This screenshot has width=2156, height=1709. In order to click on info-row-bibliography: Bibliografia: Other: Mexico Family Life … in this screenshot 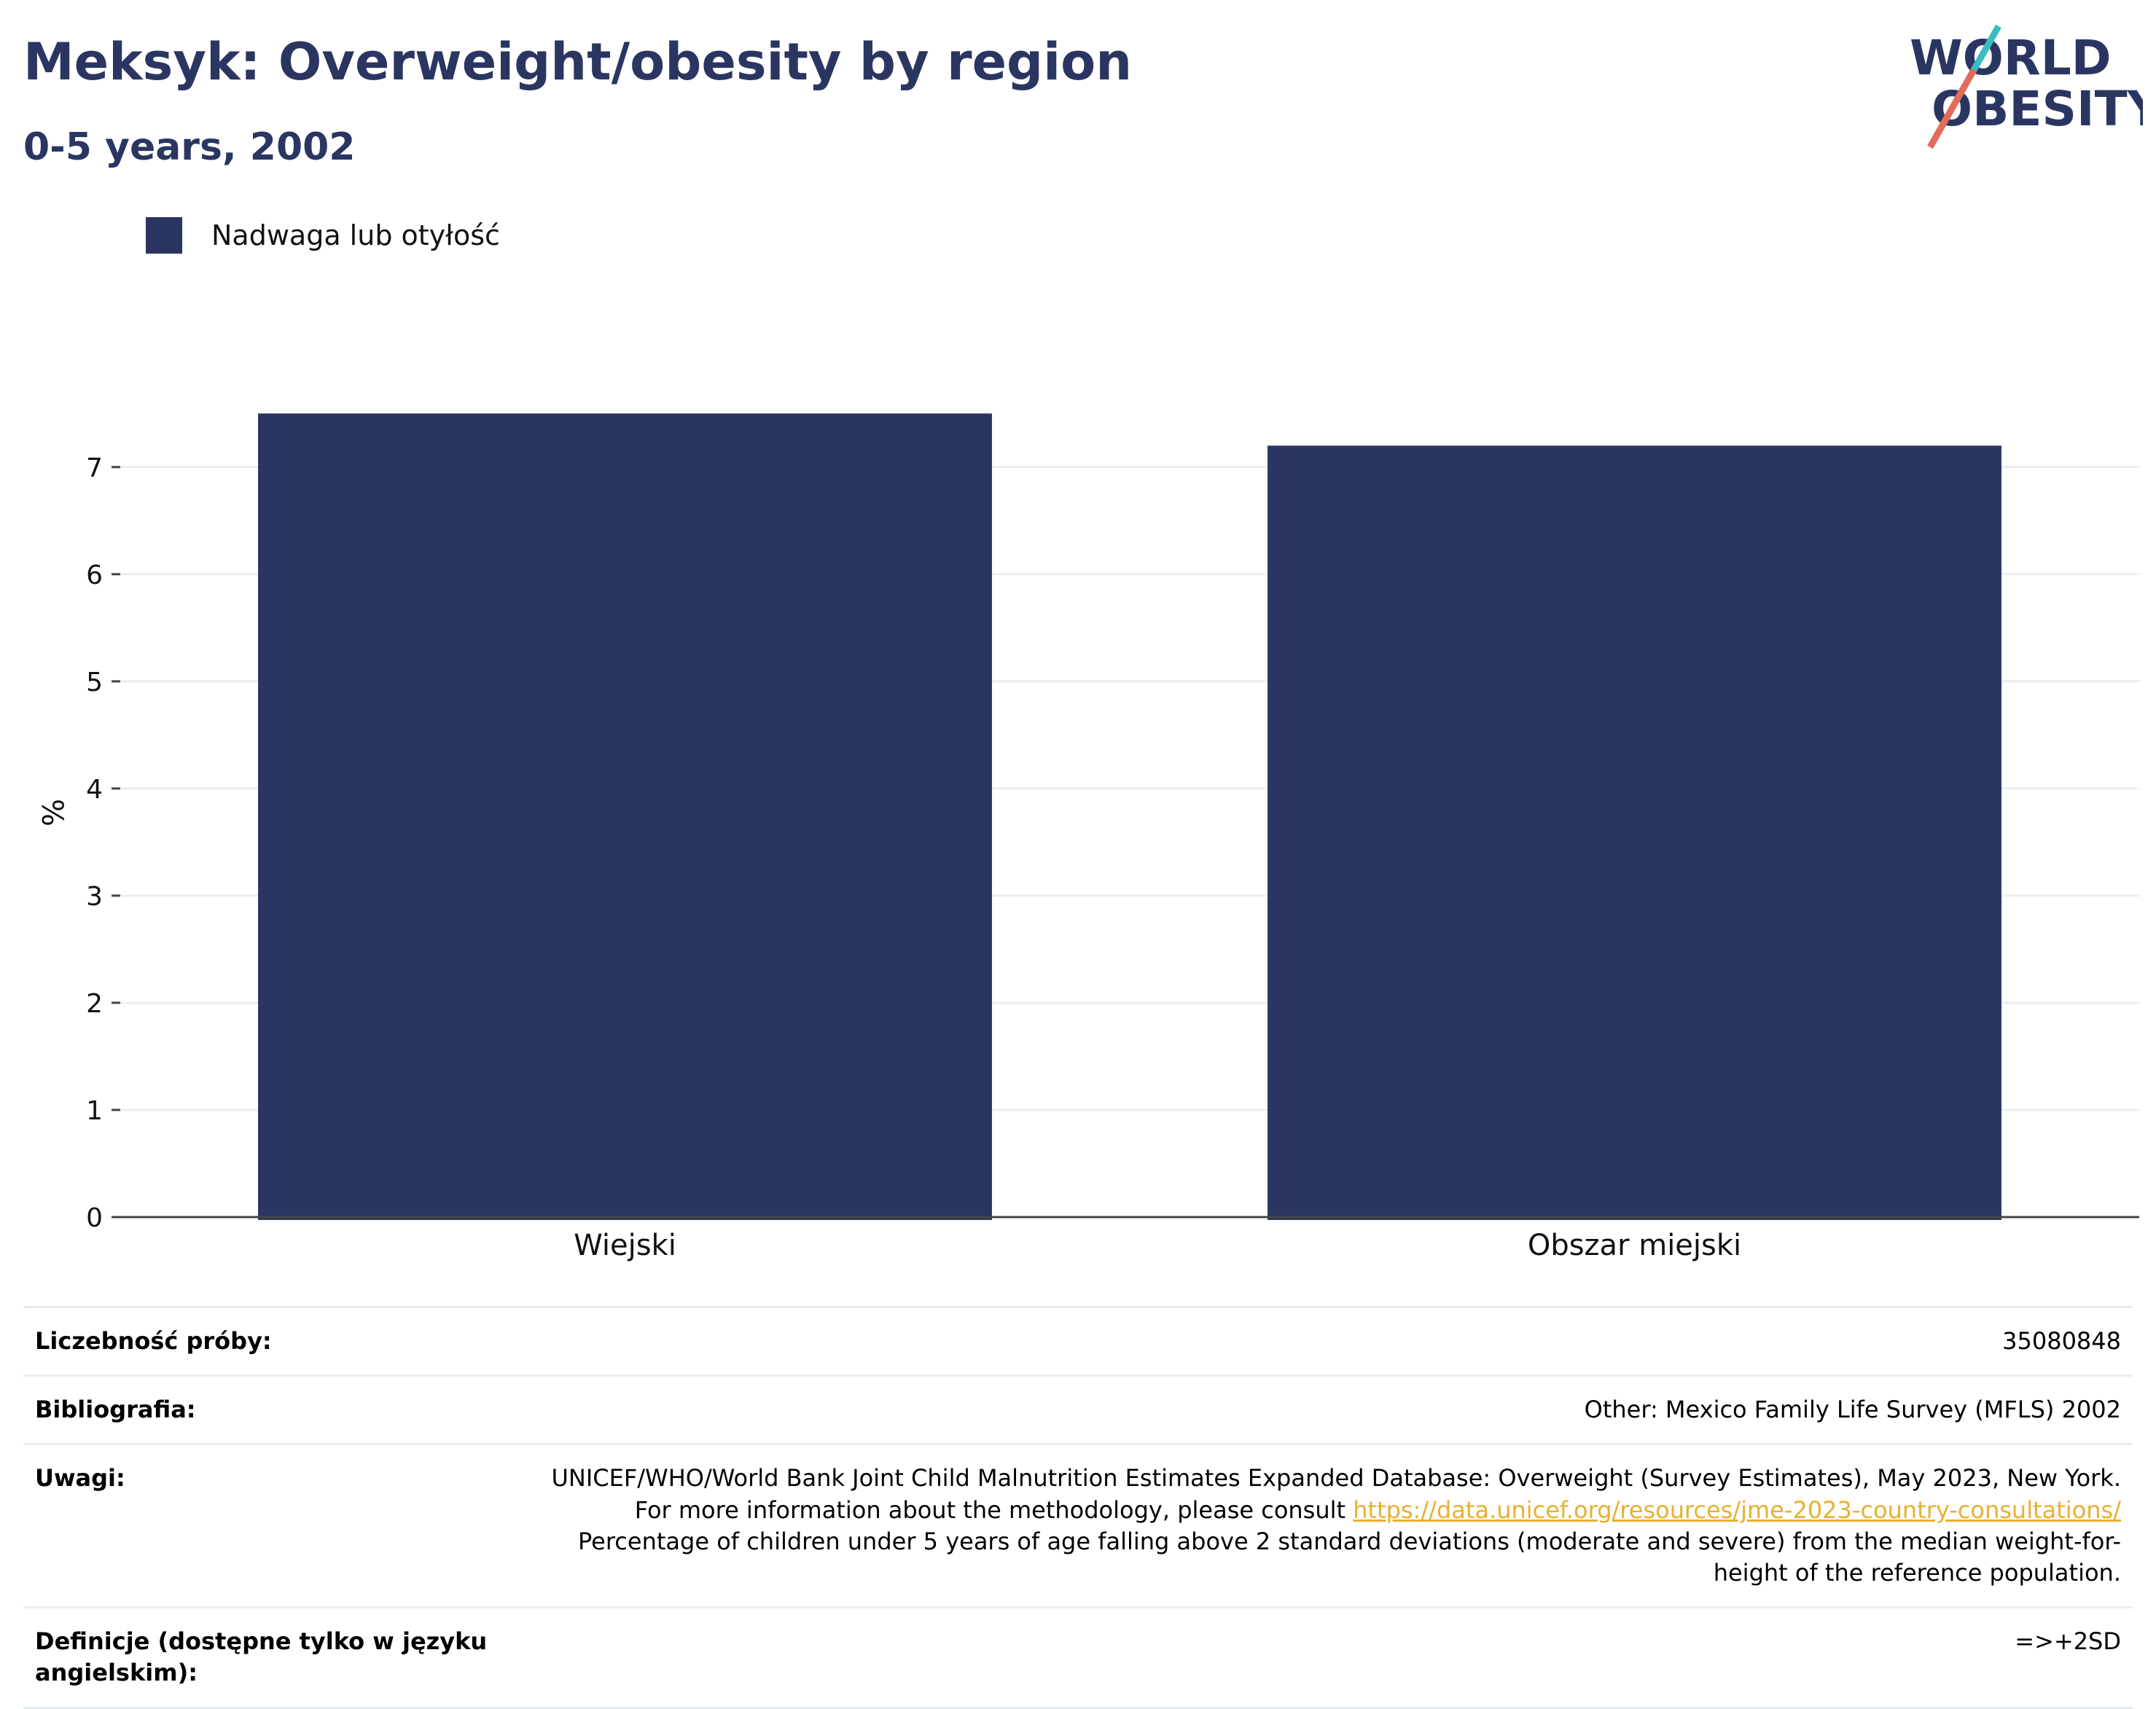, I will do `click(1078, 1408)`.